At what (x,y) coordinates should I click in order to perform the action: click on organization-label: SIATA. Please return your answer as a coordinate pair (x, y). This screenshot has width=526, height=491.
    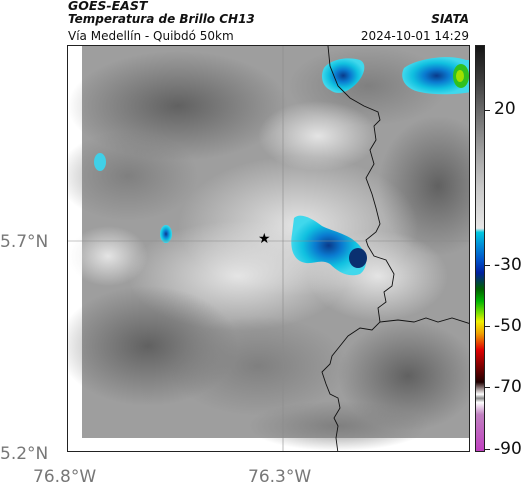
    Looking at the image, I should click on (450, 19).